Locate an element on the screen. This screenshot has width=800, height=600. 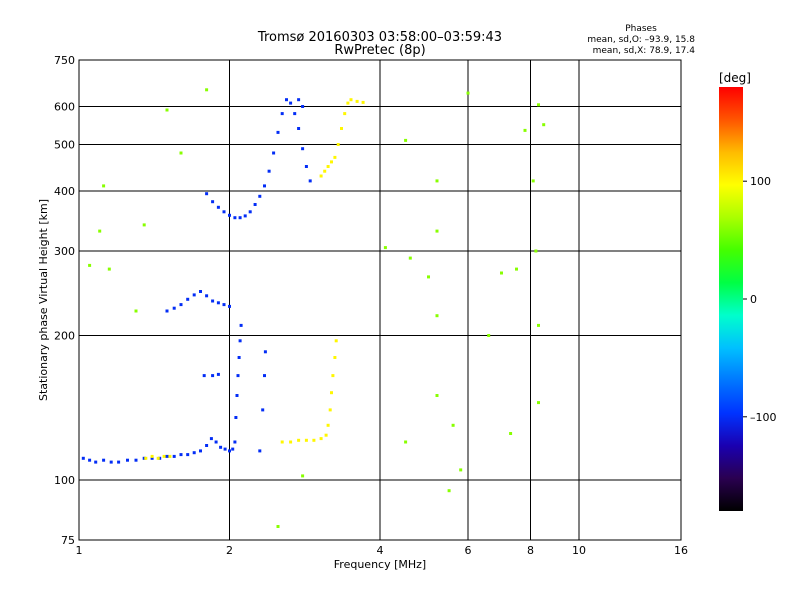
x-tick-label: 8 is located at coordinates (530, 550).